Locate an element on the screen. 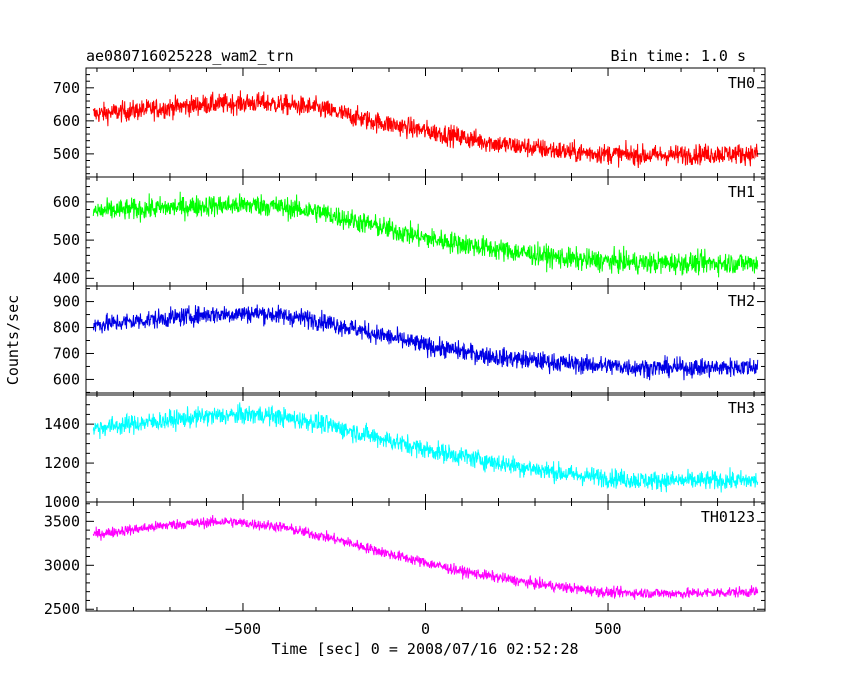 The image size is (850, 680). panel-label: TH0123 is located at coordinates (728, 517).